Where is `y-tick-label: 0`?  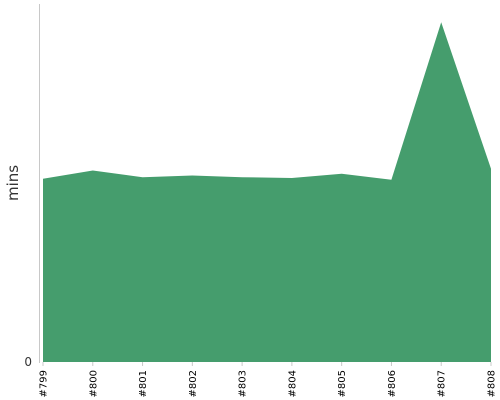 y-tick-label: 0 is located at coordinates (28, 362).